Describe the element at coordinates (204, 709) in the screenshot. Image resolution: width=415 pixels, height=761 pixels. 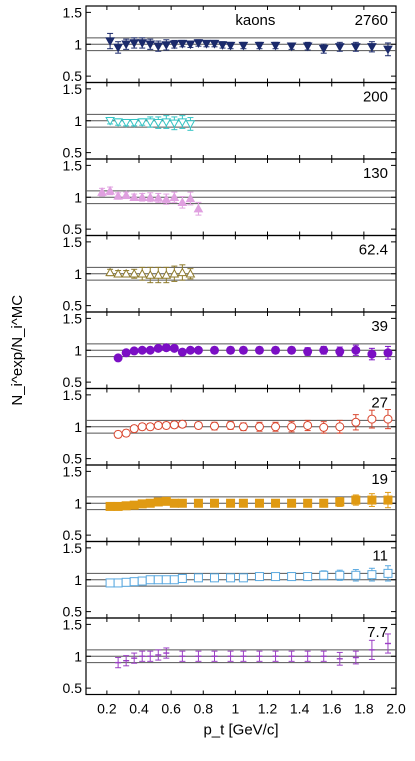
I see `x-tick-label: 0.8` at that location.